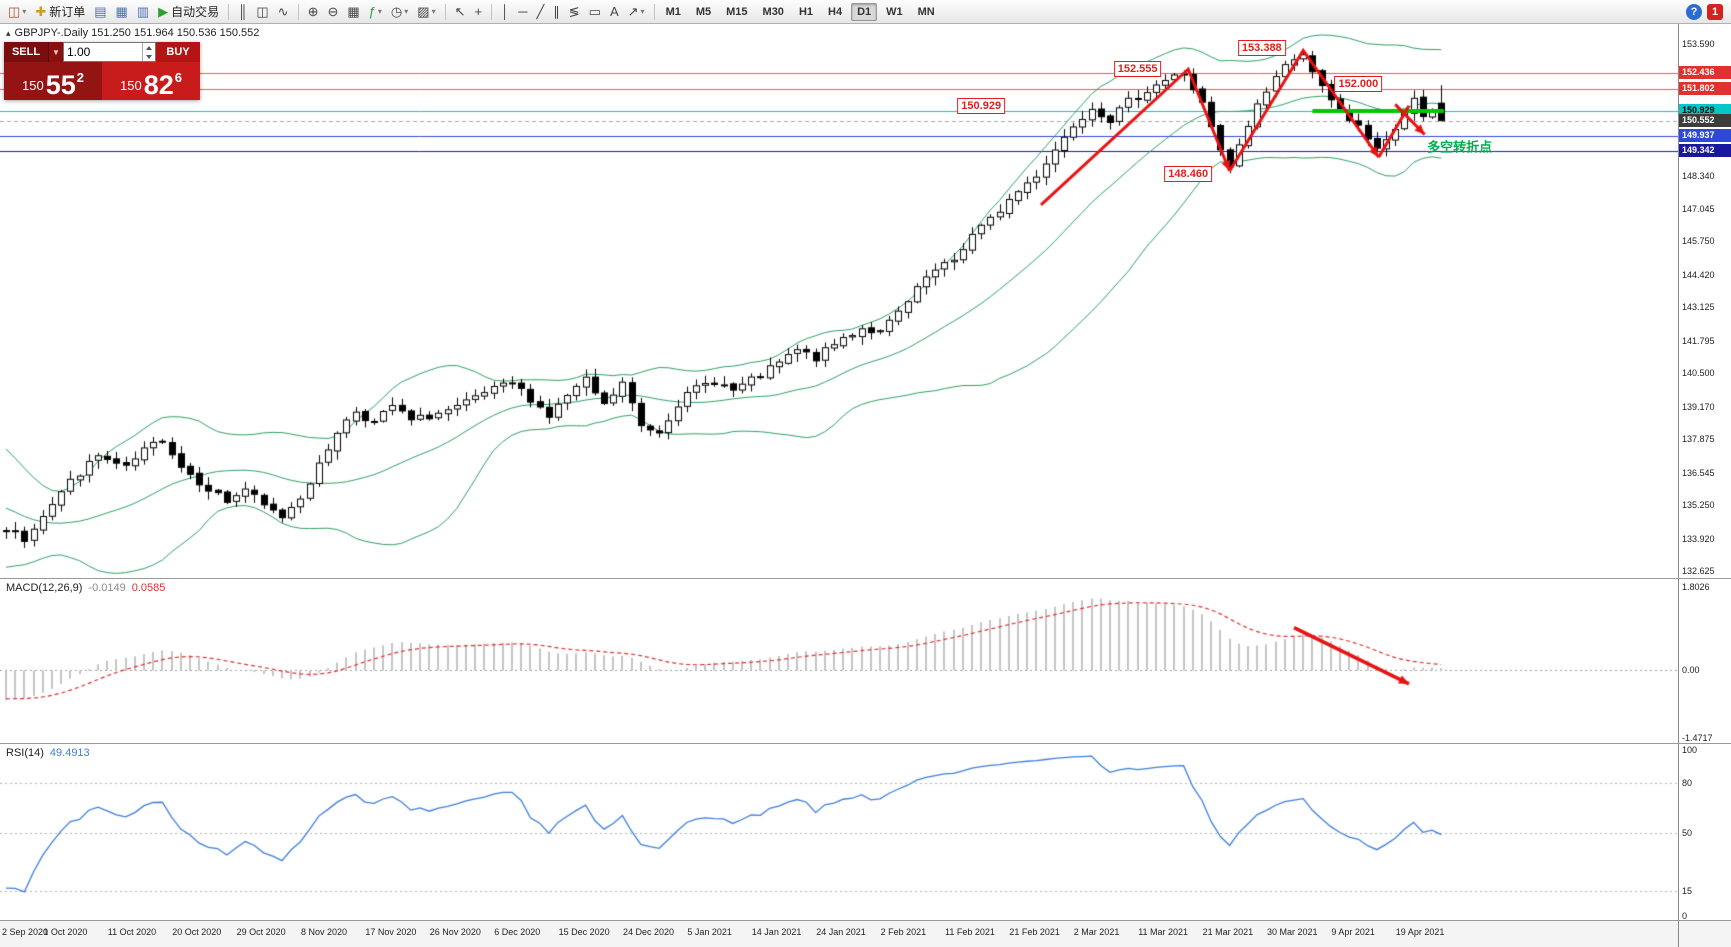  What do you see at coordinates (773, 11) in the screenshot?
I see `timeframe-m30-button: M30` at bounding box center [773, 11].